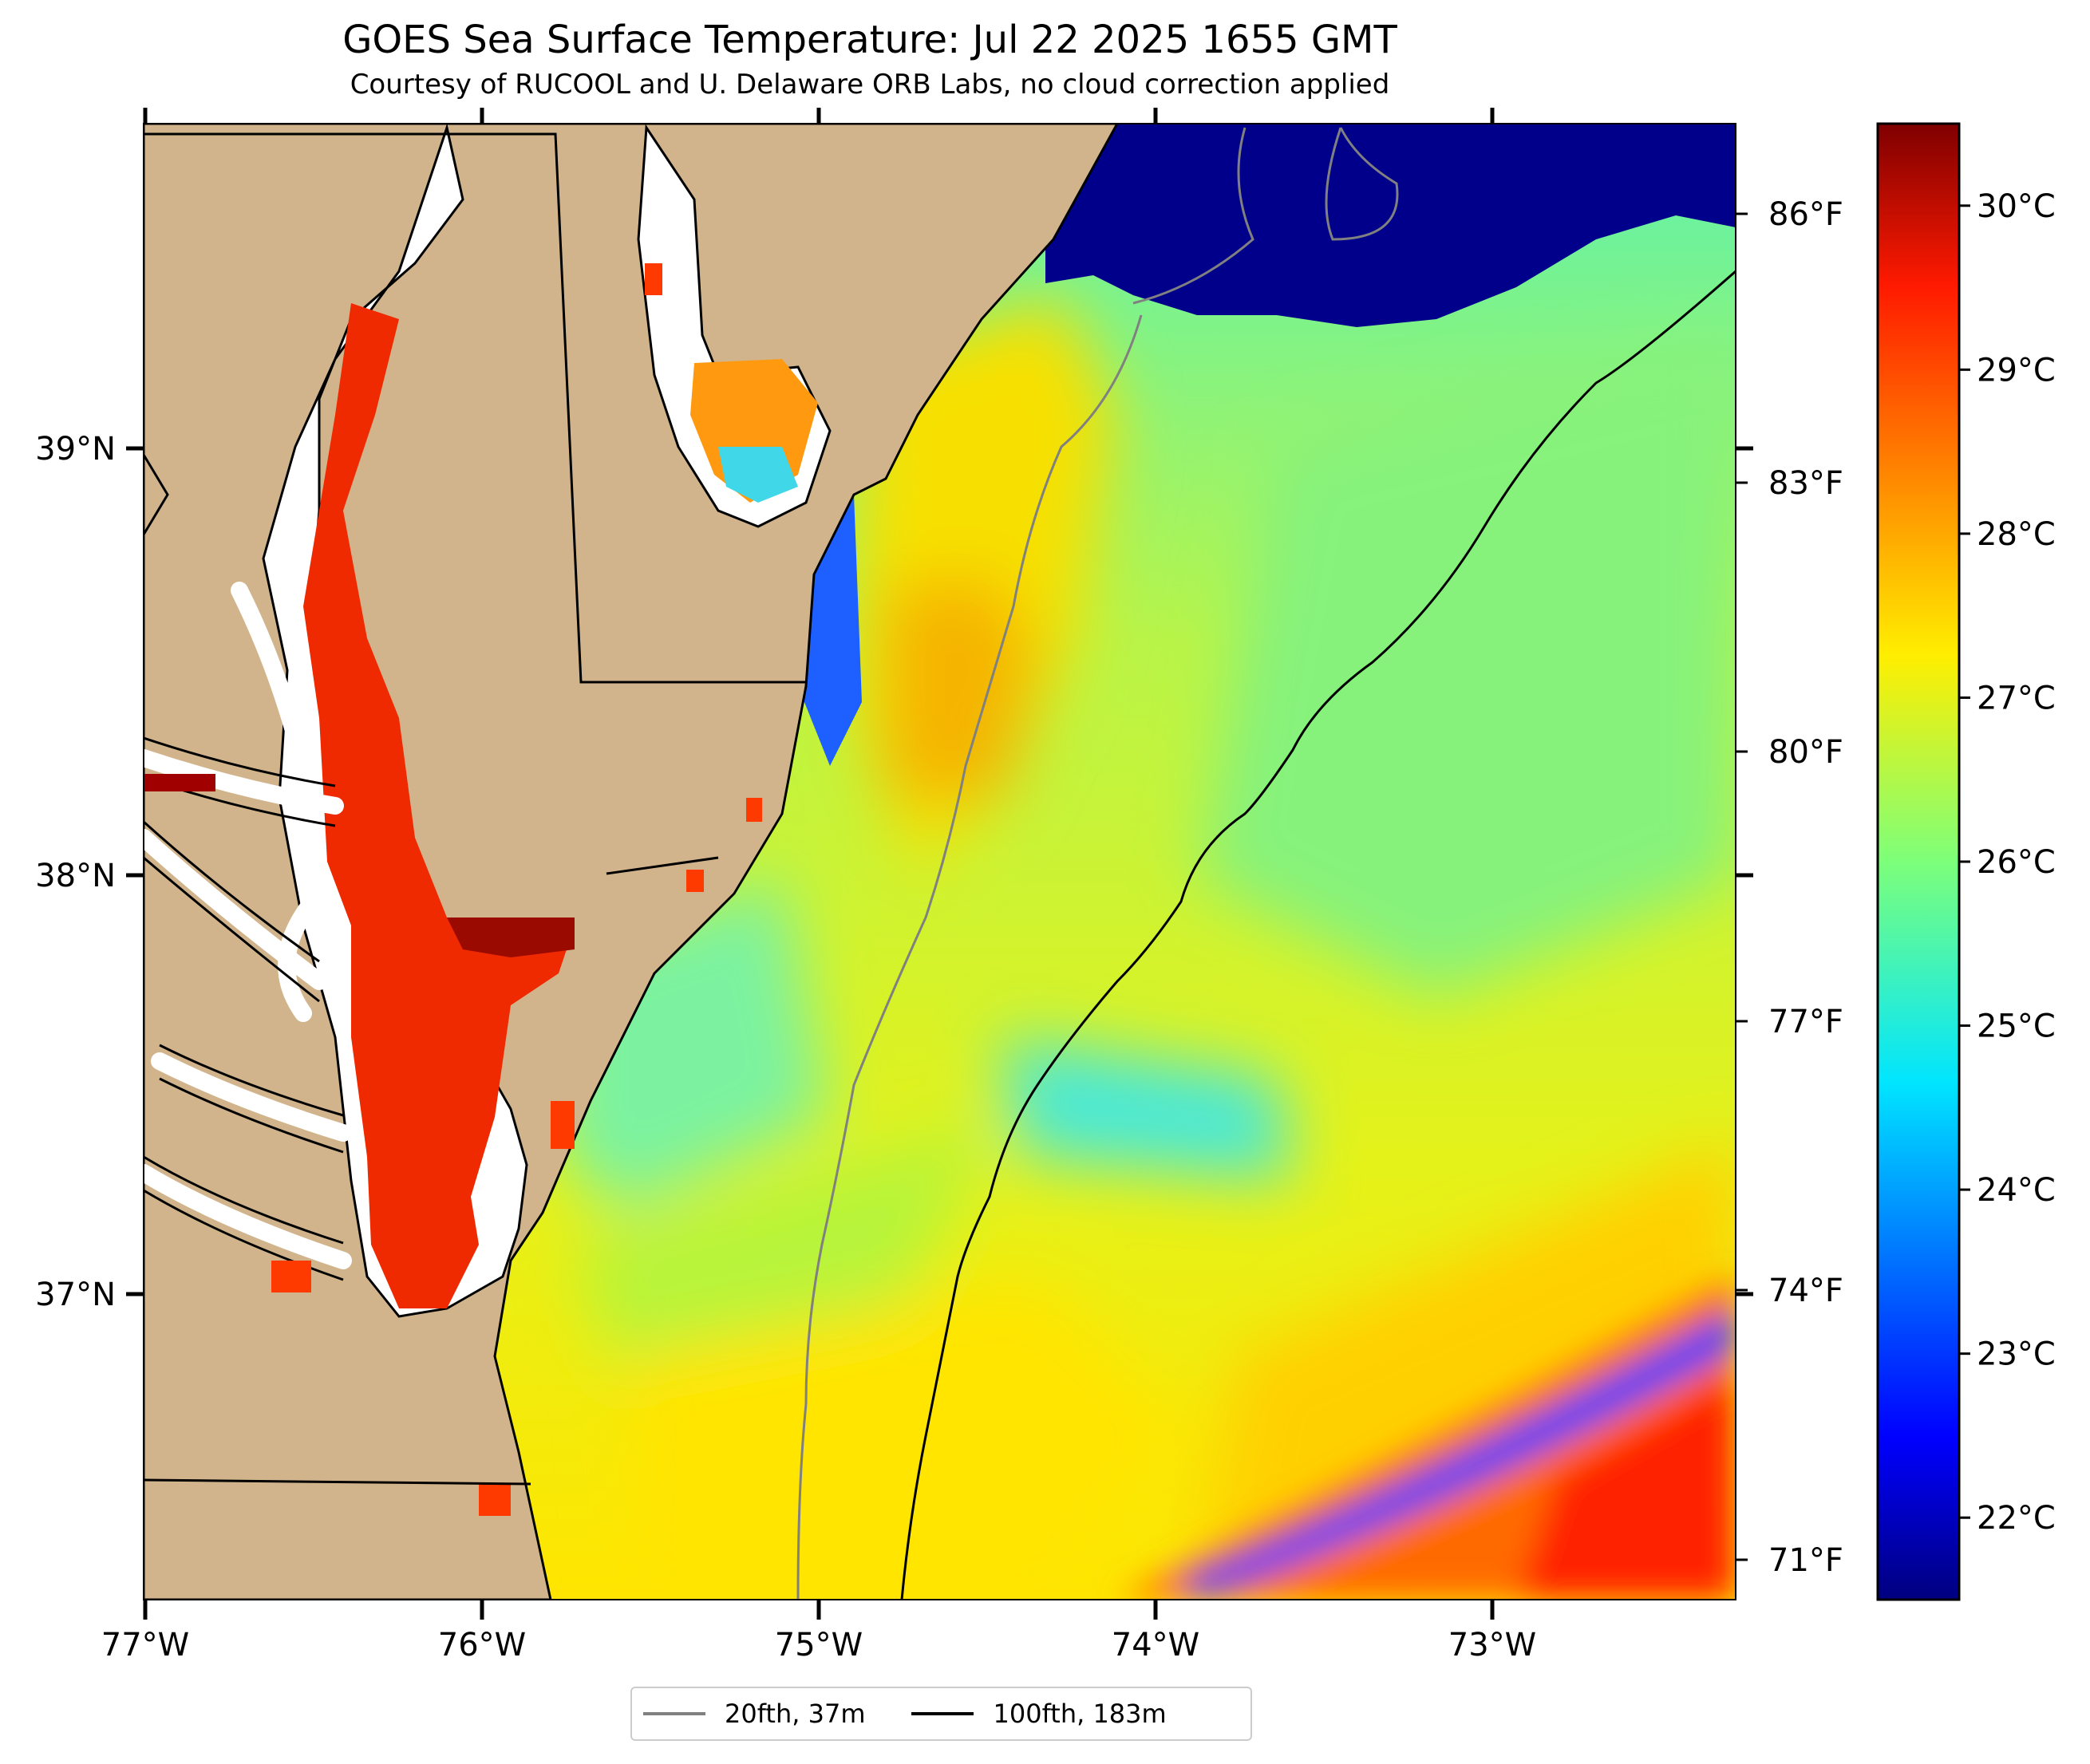 The image size is (2090, 1764). Describe the element at coordinates (511, 937) in the screenshot. I see `chesapeake-dark-patch` at that location.